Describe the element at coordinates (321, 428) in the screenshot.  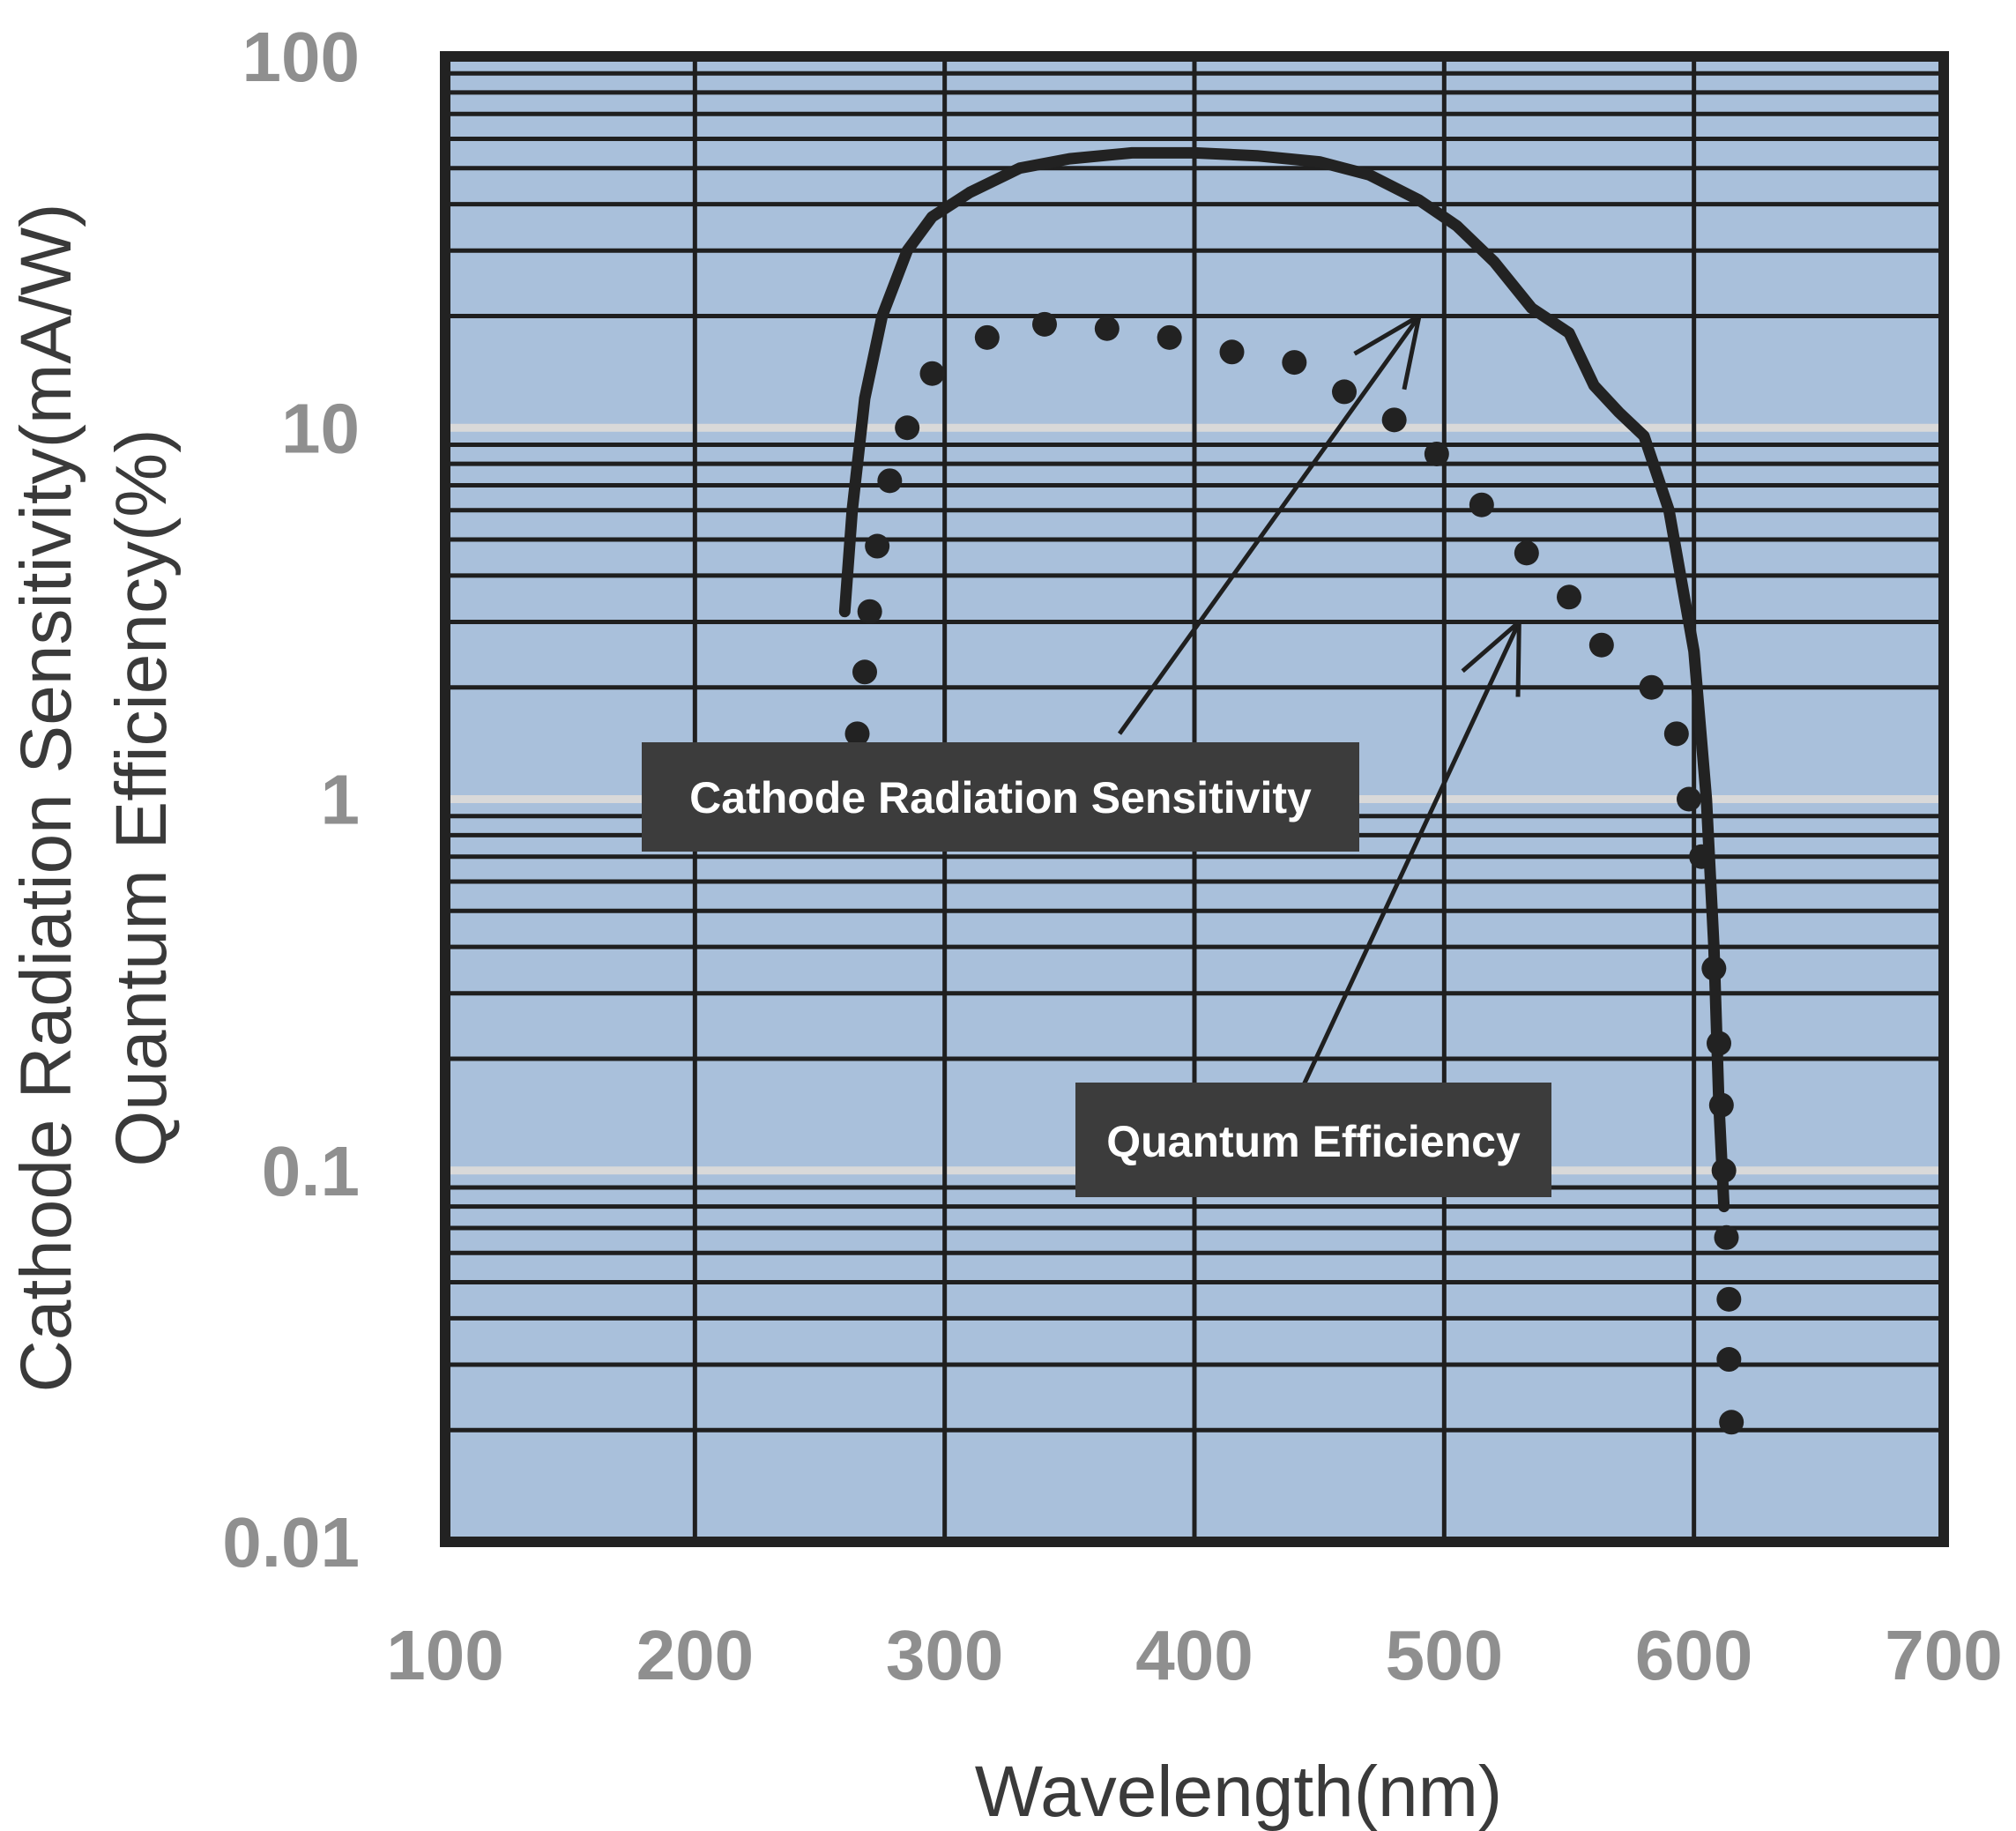
I see `y-tick-label: 10` at that location.